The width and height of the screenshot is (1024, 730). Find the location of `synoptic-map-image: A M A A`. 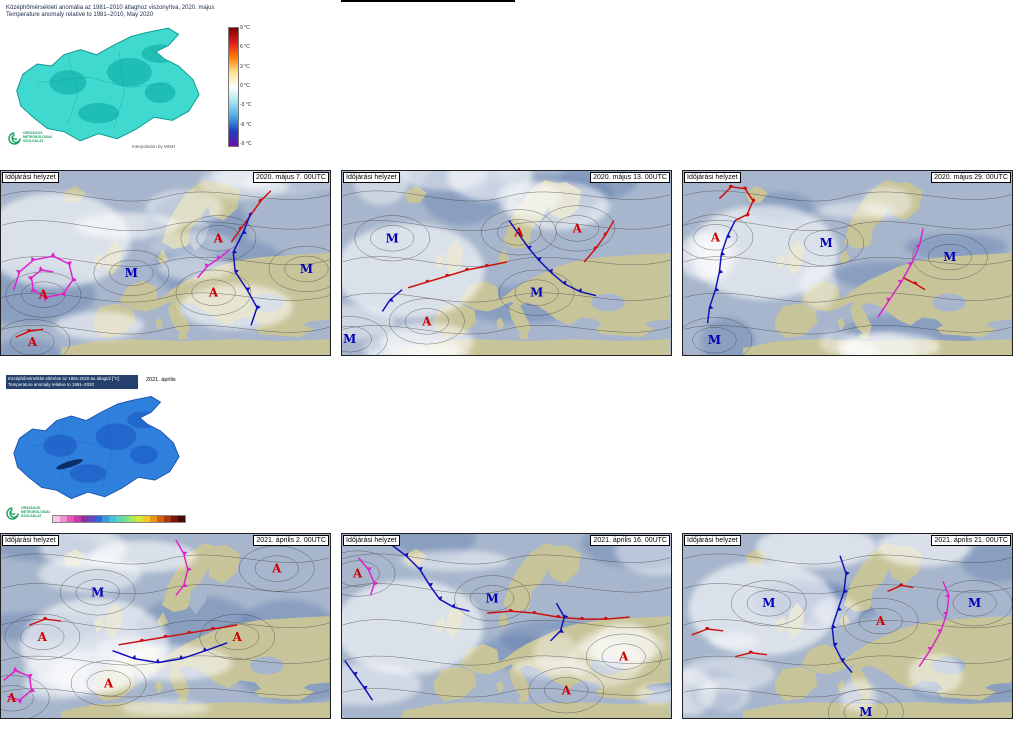

synoptic-map-image: A M A A is located at coordinates (506, 626).